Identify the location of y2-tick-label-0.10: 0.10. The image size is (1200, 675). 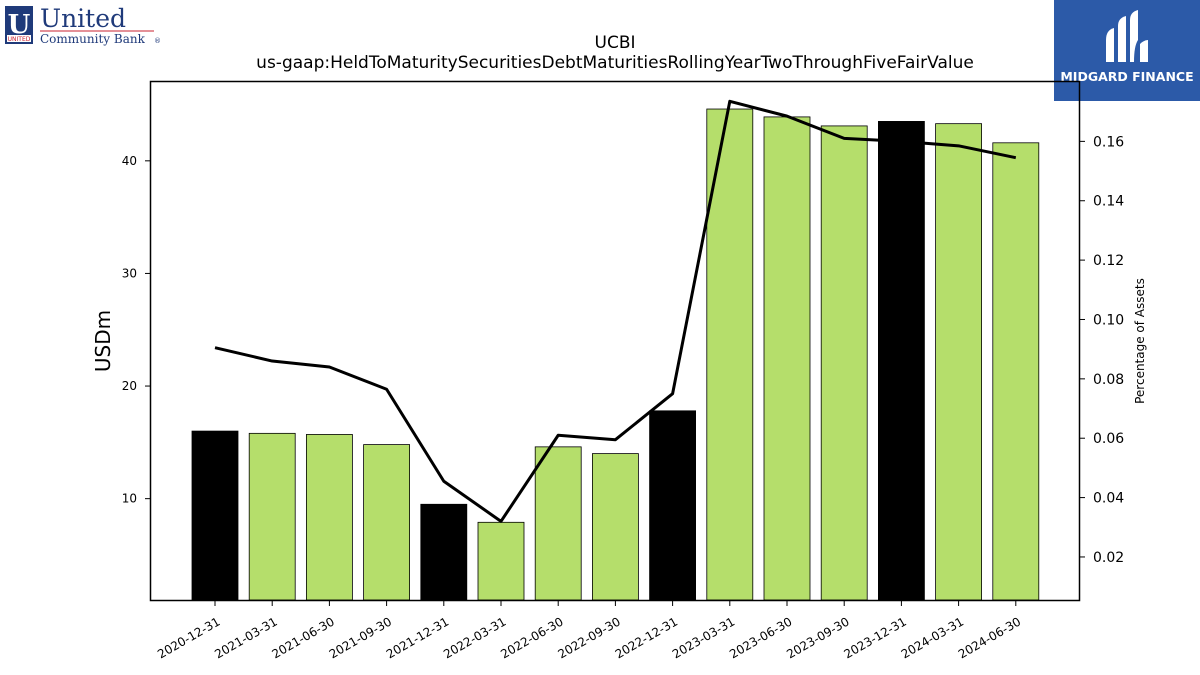
(1108, 320).